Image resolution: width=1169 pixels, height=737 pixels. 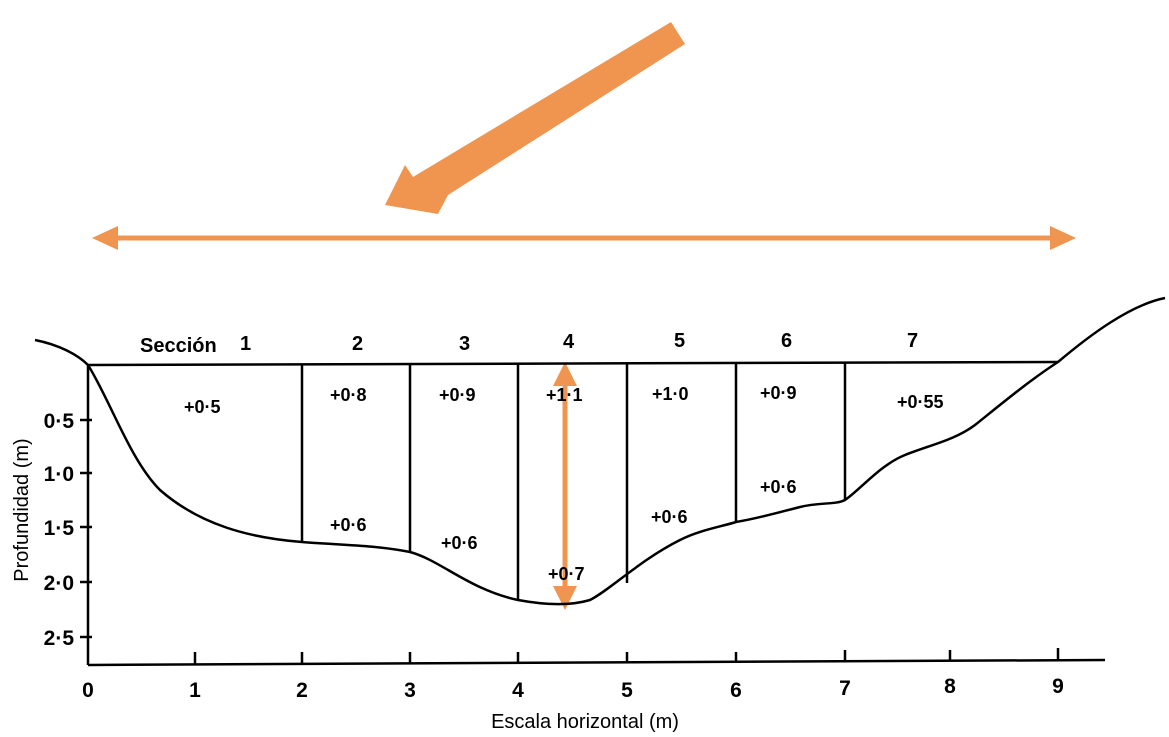 What do you see at coordinates (302, 690) in the screenshot?
I see `x-tick-label: 2` at bounding box center [302, 690].